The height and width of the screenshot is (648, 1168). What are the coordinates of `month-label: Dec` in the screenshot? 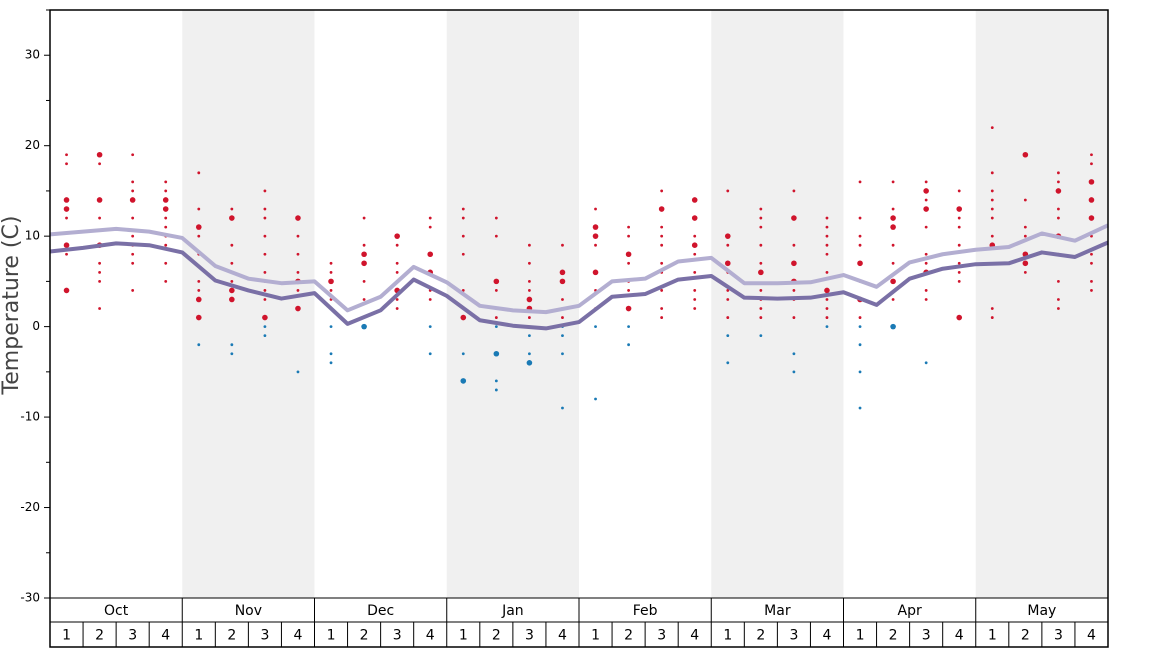 It's located at (380, 611).